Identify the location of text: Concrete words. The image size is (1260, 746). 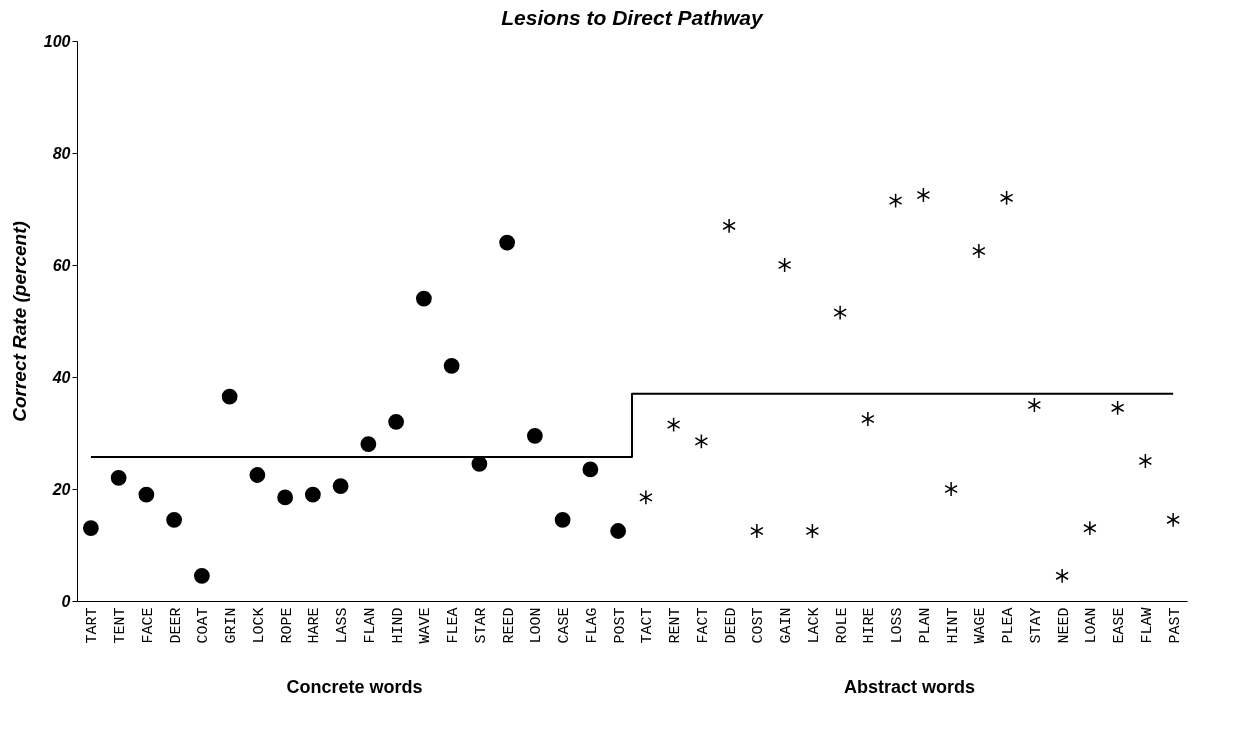
(354, 687).